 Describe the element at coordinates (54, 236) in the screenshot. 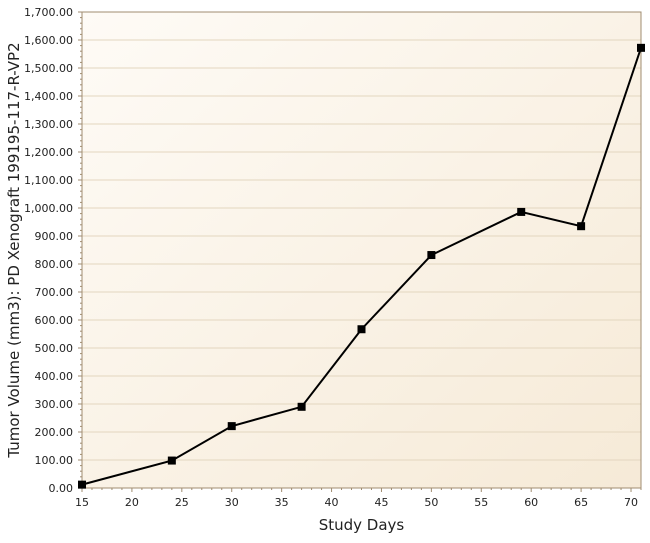

I see `y-tick-label: 900.00` at that location.